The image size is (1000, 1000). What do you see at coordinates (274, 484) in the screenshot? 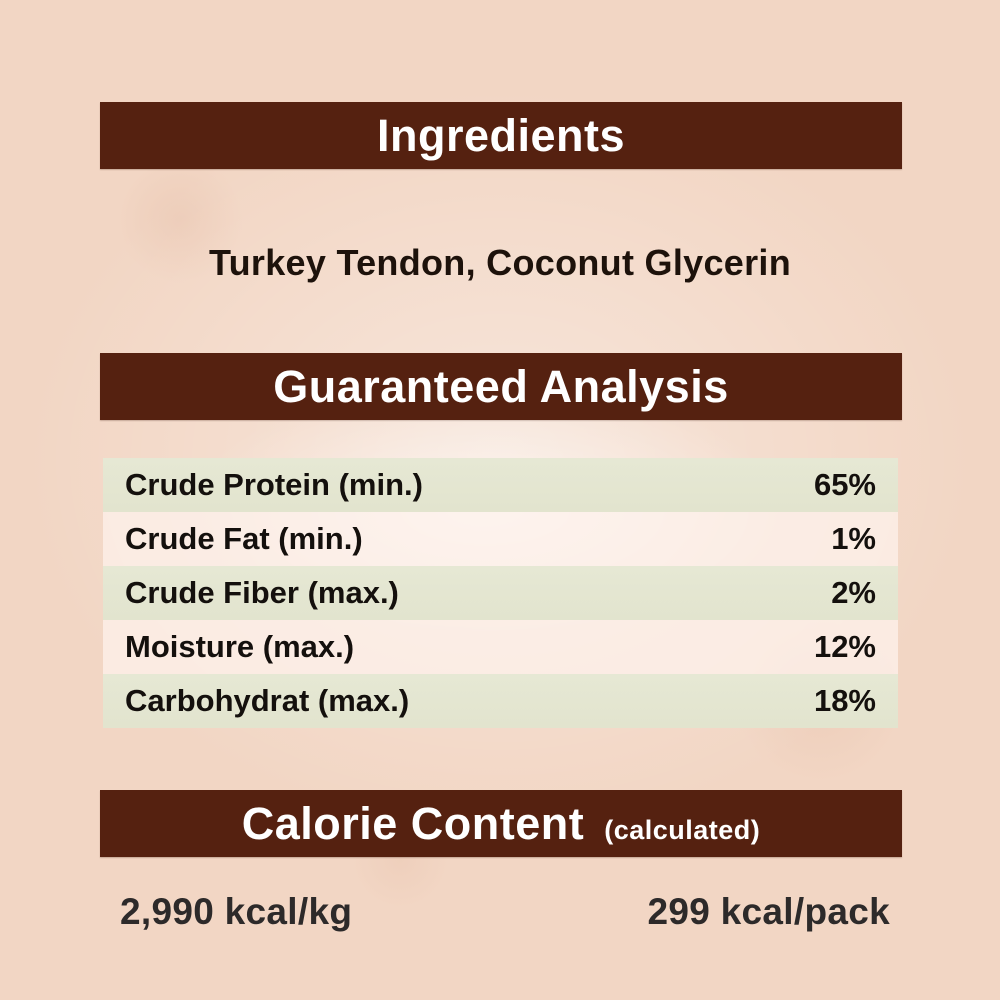
I see `row-label: Crude Protein (min.)` at bounding box center [274, 484].